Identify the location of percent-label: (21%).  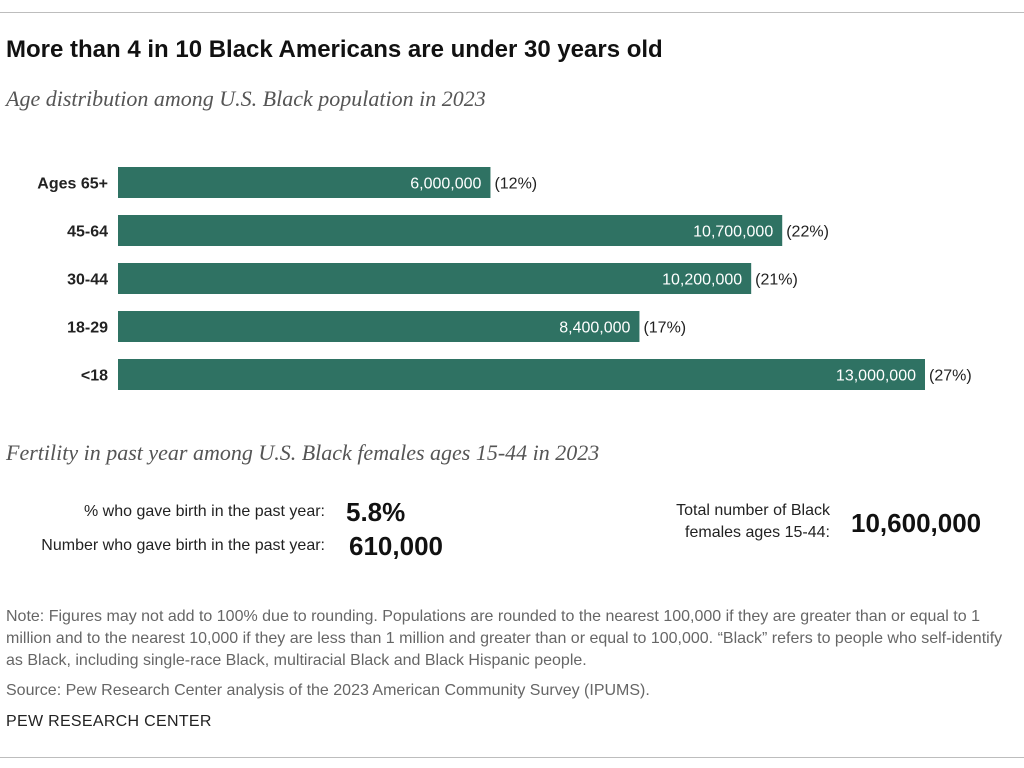
(776, 280).